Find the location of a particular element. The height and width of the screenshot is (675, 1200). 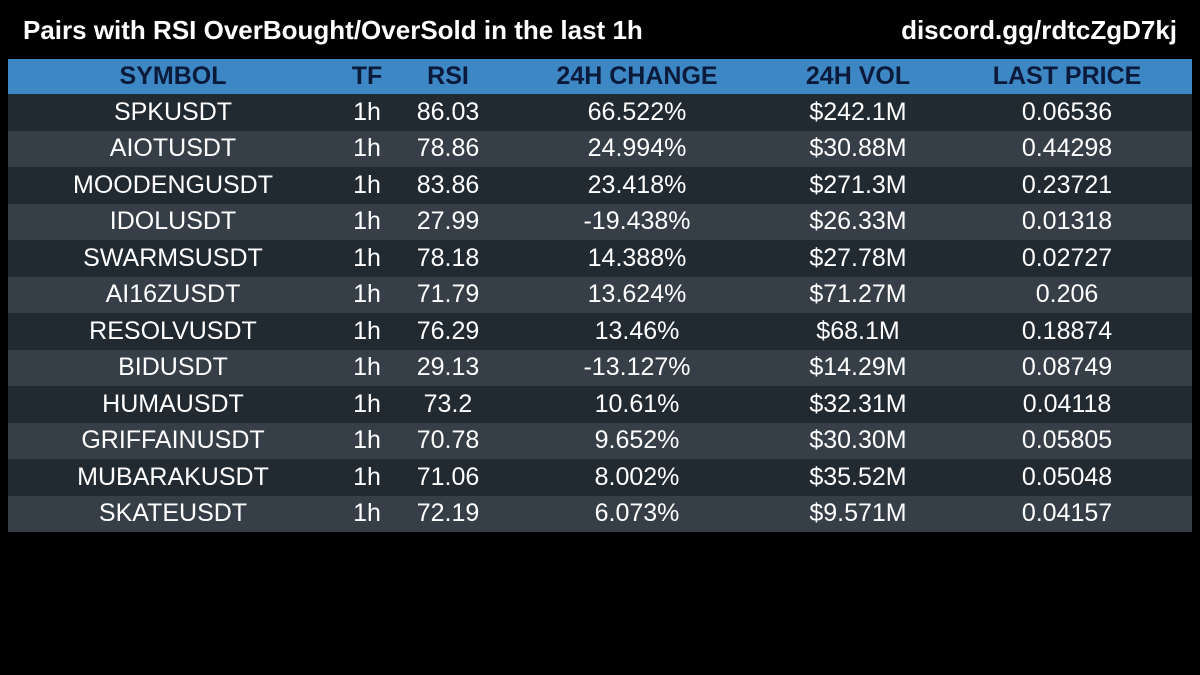

last-price-cell: 0.04157 is located at coordinates (1067, 513).